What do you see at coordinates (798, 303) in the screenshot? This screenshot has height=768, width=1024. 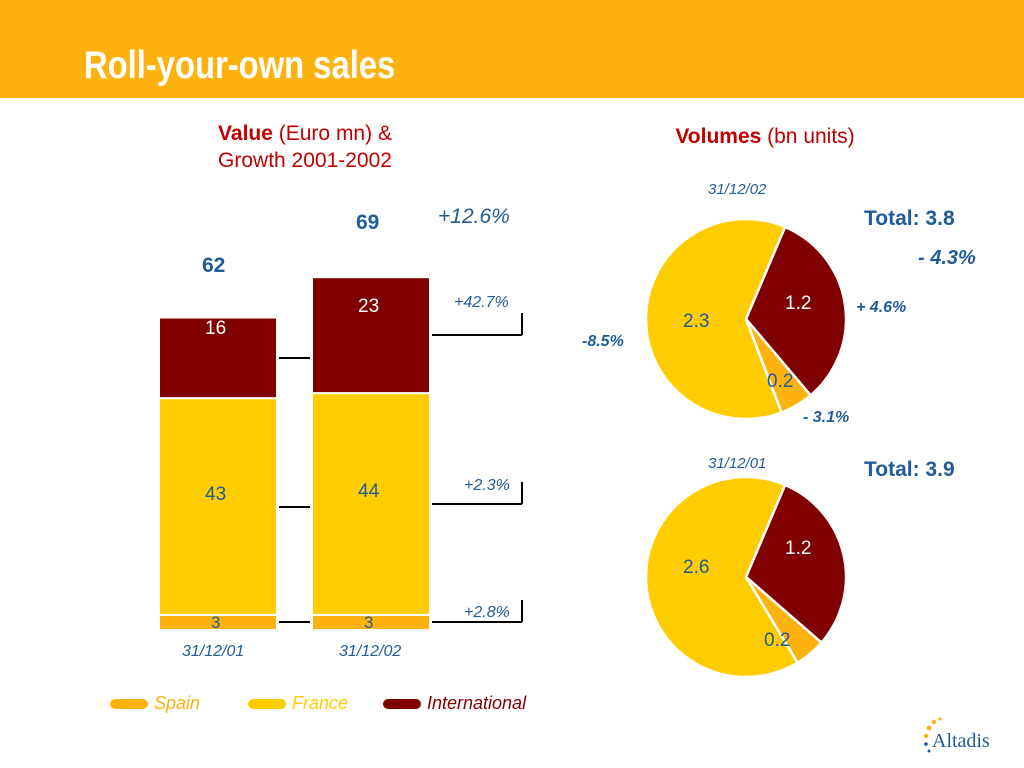 I see `pie-2002-label-international: 1.2` at bounding box center [798, 303].